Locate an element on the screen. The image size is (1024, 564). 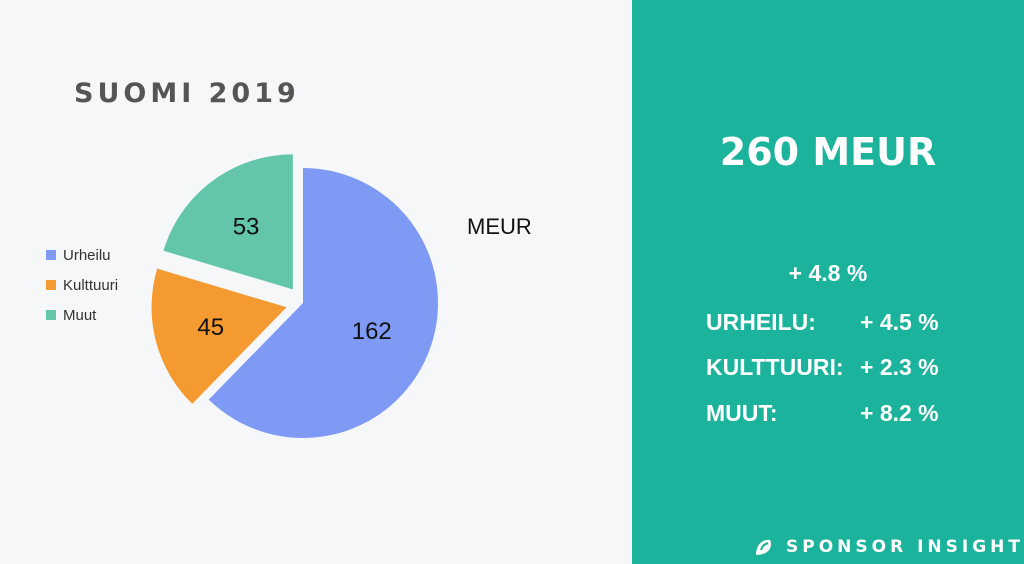
stat-label-kulttuuri: KULTTUURI: is located at coordinates (775, 367).